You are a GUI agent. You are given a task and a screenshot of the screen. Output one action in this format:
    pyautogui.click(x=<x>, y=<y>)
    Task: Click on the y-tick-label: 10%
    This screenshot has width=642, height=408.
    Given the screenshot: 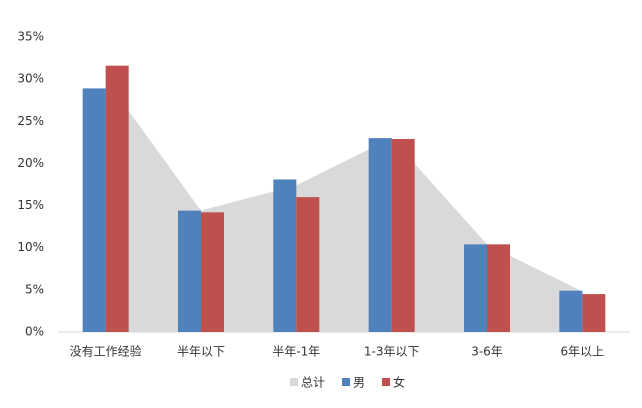 What is the action you would take?
    pyautogui.click(x=30, y=247)
    